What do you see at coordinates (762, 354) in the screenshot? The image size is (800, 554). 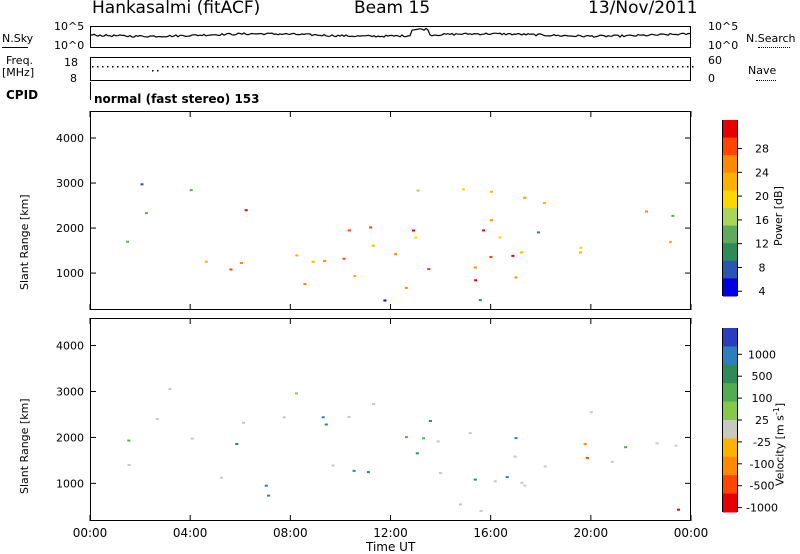 I see `velocity-colorbar-tick-label: 1000` at bounding box center [762, 354].